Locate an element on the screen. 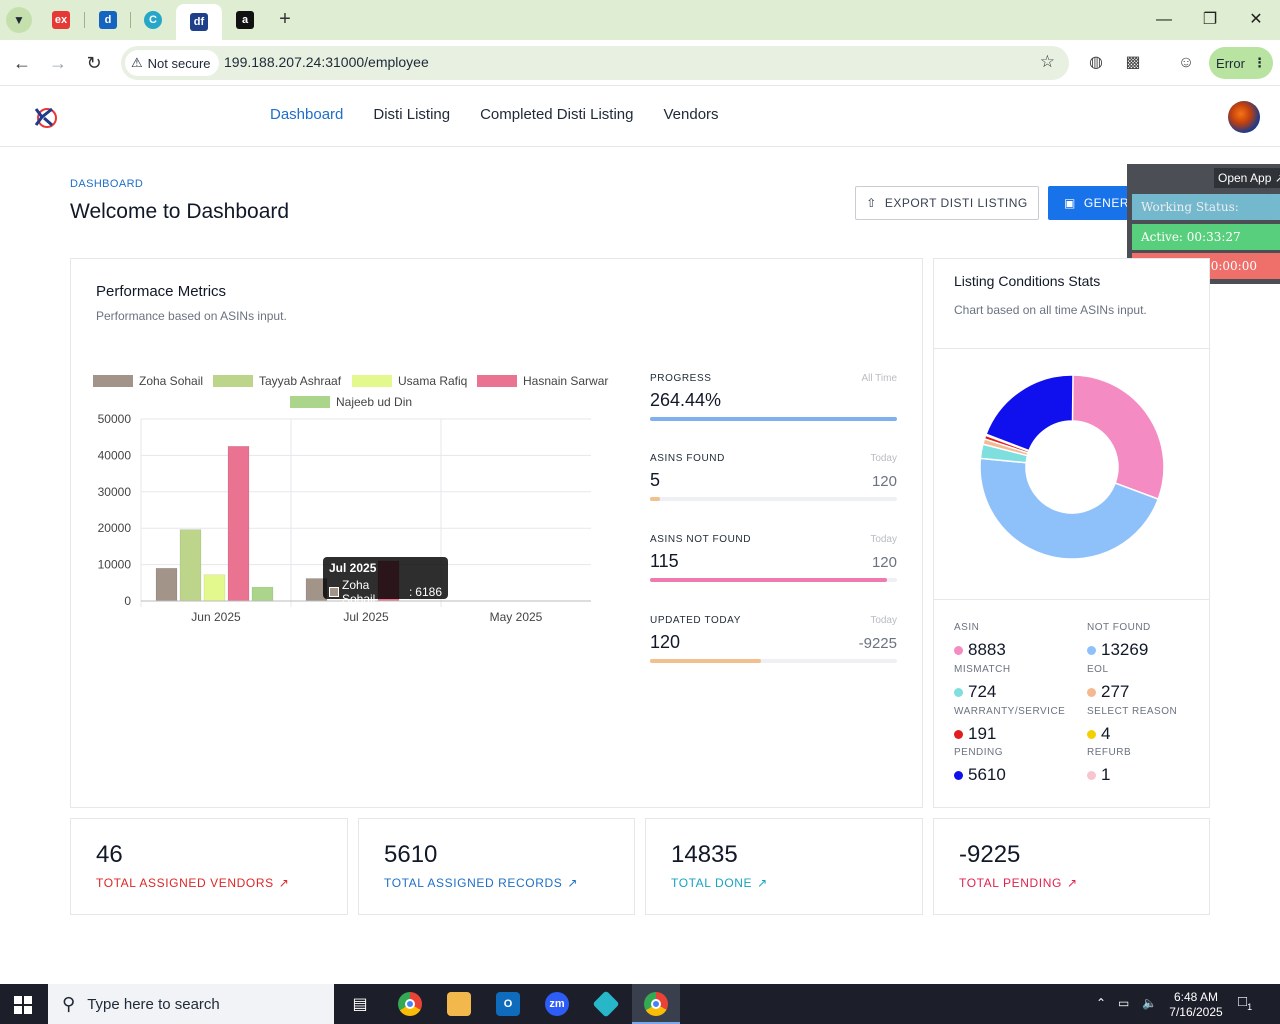 This screenshot has width=1280, height=1024. user-avatar is located at coordinates (1244, 117).